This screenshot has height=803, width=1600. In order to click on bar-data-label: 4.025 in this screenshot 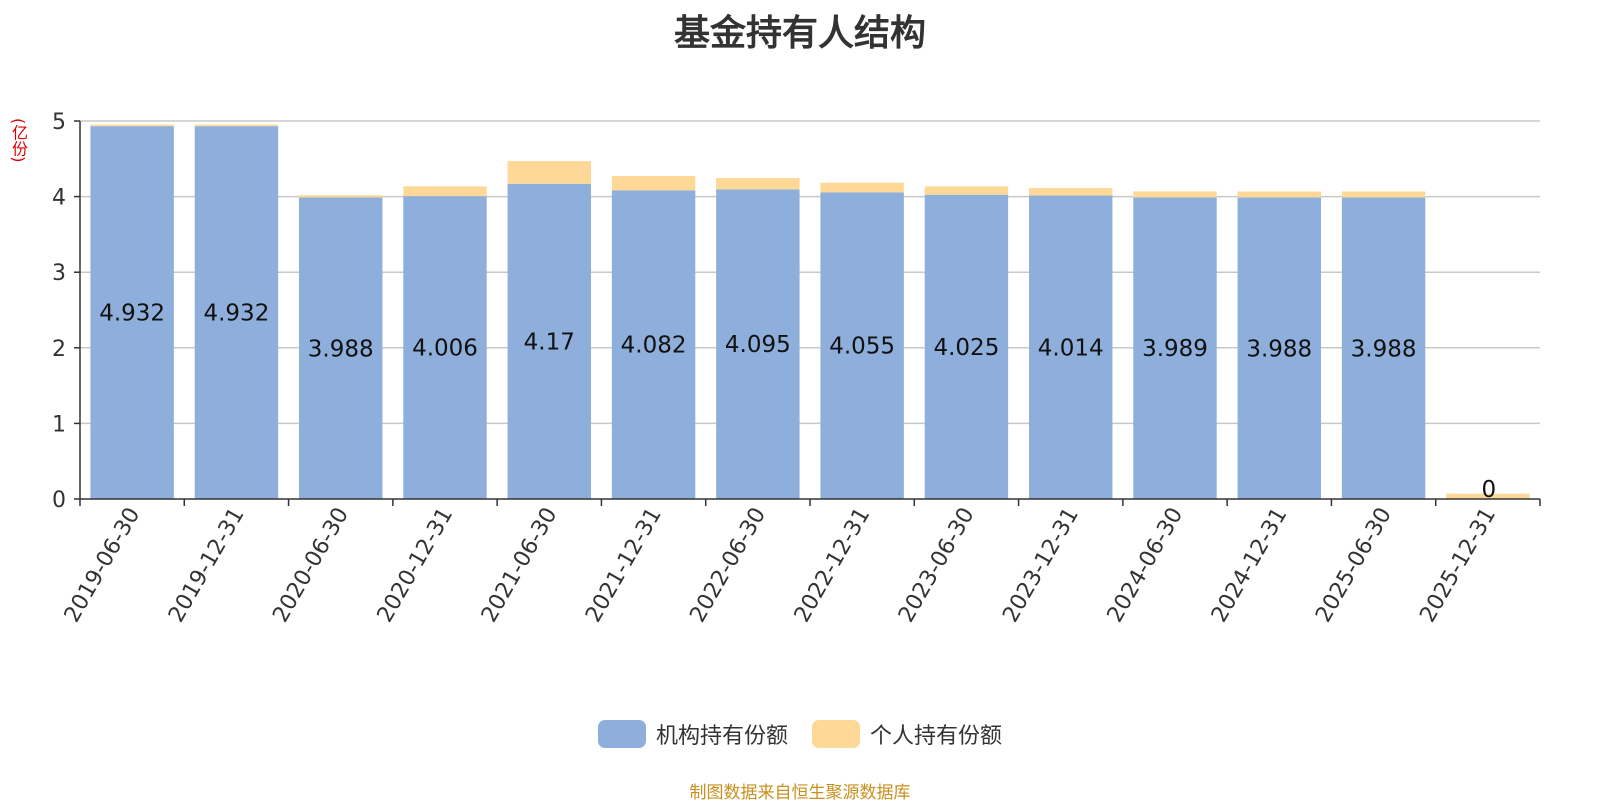, I will do `click(966, 348)`.